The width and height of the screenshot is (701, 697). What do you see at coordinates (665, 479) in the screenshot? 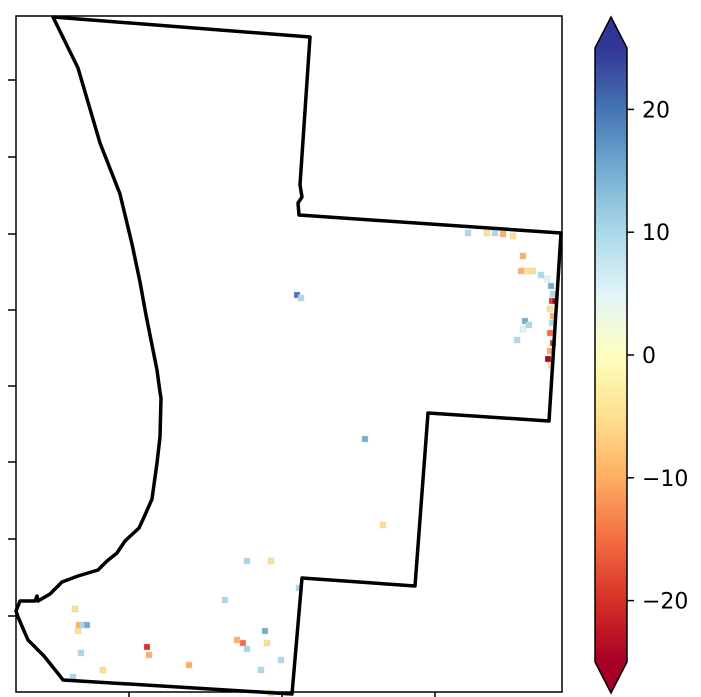
I see `colorbar-tick-label: −10` at bounding box center [665, 479].